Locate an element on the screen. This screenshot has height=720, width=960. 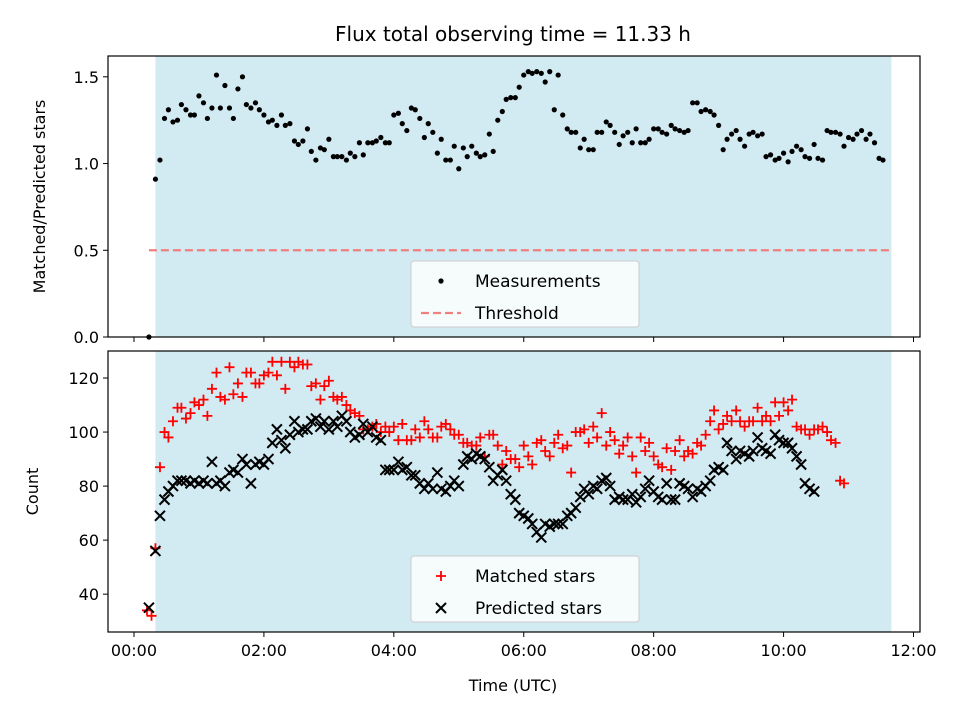
legend-label: Threshold is located at coordinates (516, 314).